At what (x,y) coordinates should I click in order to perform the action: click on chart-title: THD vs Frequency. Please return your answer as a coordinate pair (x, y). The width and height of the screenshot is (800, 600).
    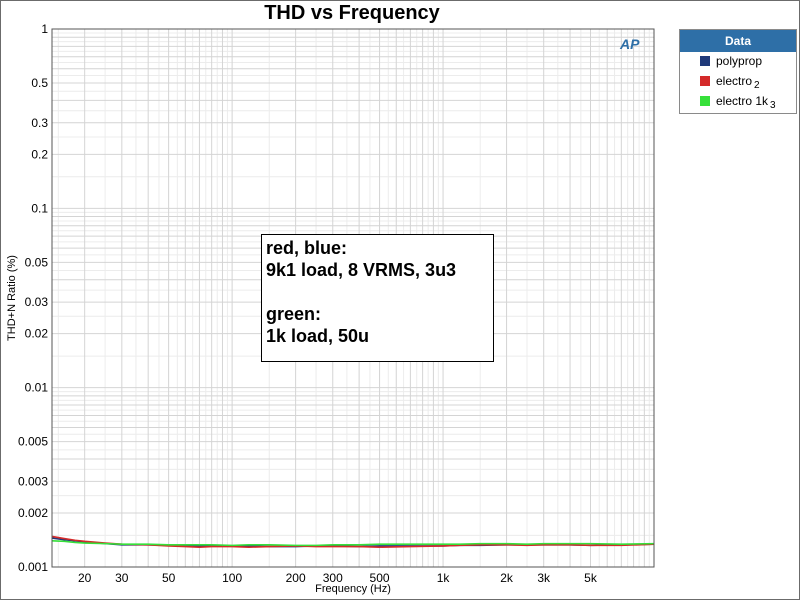
    Looking at the image, I should click on (352, 13).